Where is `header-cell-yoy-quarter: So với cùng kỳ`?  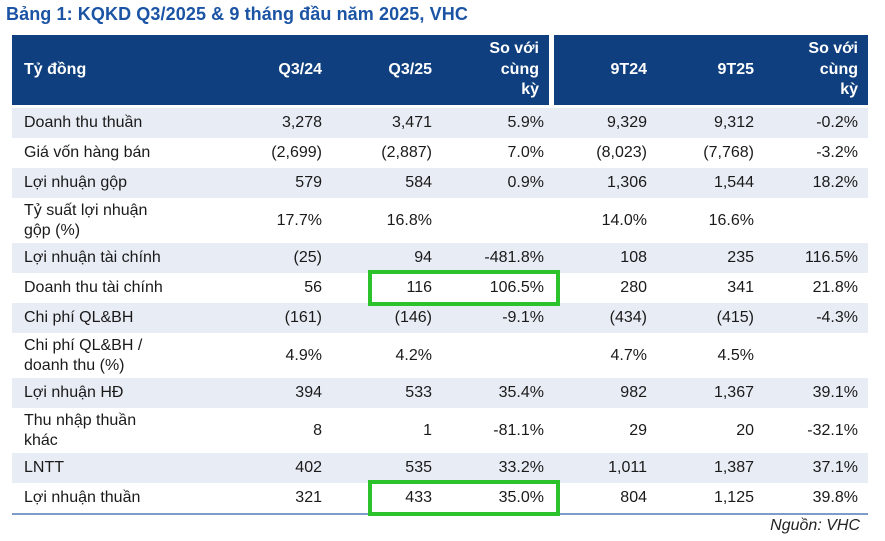 header-cell-yoy-quarter: So với cùng kỳ is located at coordinates (498, 70).